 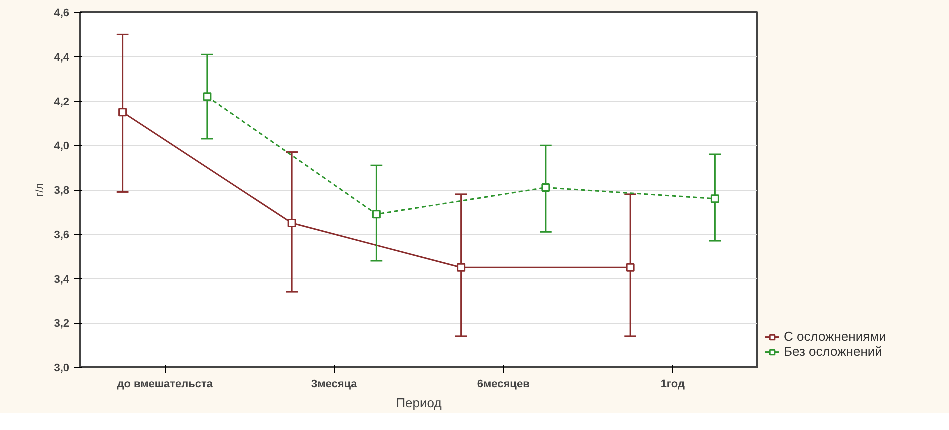 What do you see at coordinates (62, 235) in the screenshot?
I see `y-tick-label: 3,6` at bounding box center [62, 235].